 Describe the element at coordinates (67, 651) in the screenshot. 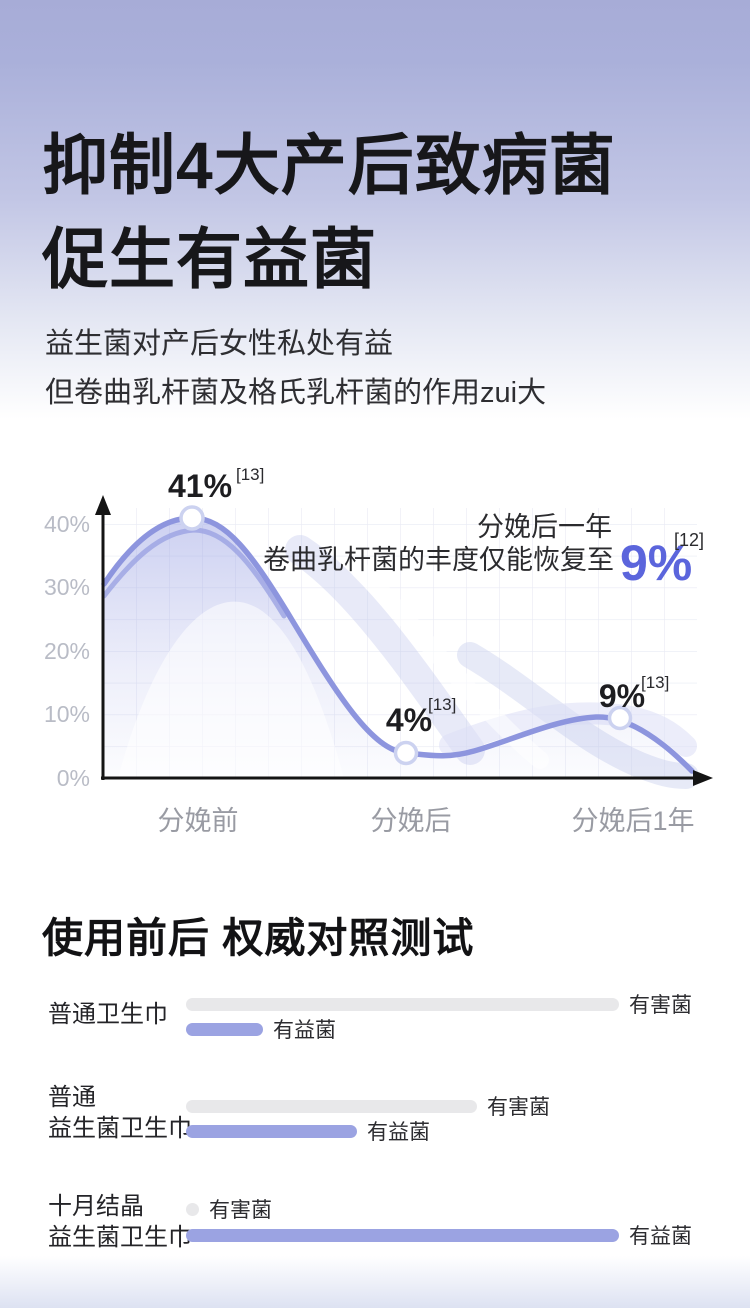

I see `y-tick-20: 20%` at that location.